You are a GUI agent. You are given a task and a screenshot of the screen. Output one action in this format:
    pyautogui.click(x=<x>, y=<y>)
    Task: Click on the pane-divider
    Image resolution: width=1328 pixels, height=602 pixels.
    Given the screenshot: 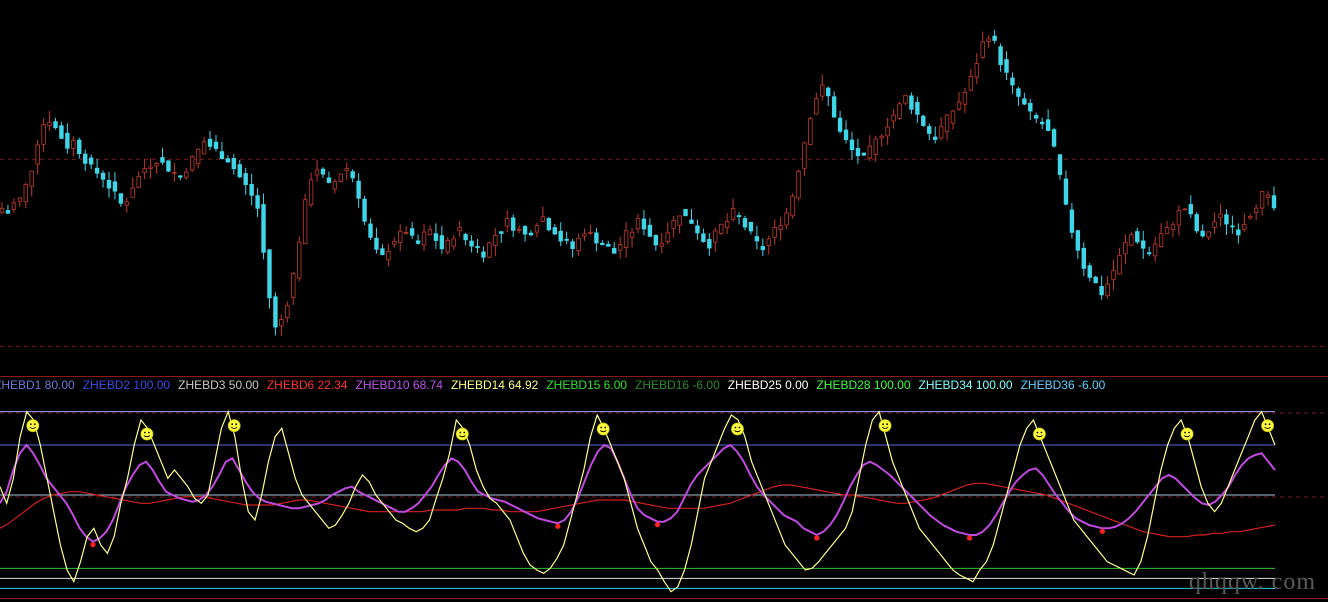 What is the action you would take?
    pyautogui.click(x=664, y=376)
    